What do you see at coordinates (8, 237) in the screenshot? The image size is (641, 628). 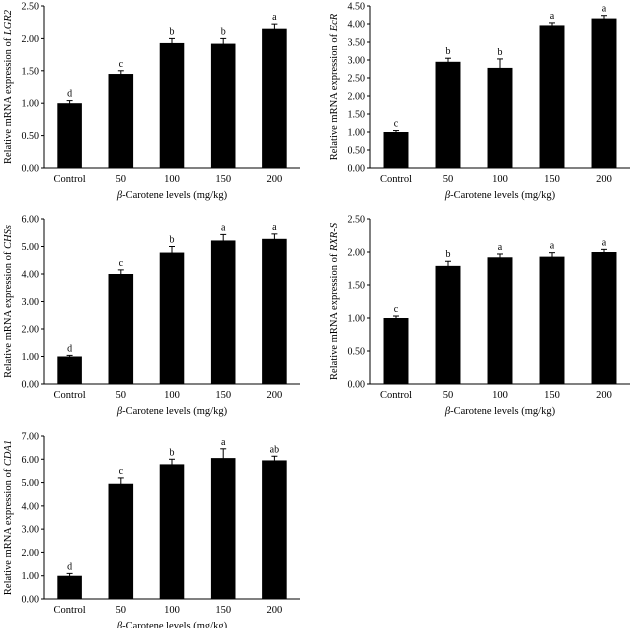 I see `y-axis-title-gene: CHSs` at bounding box center [8, 237].